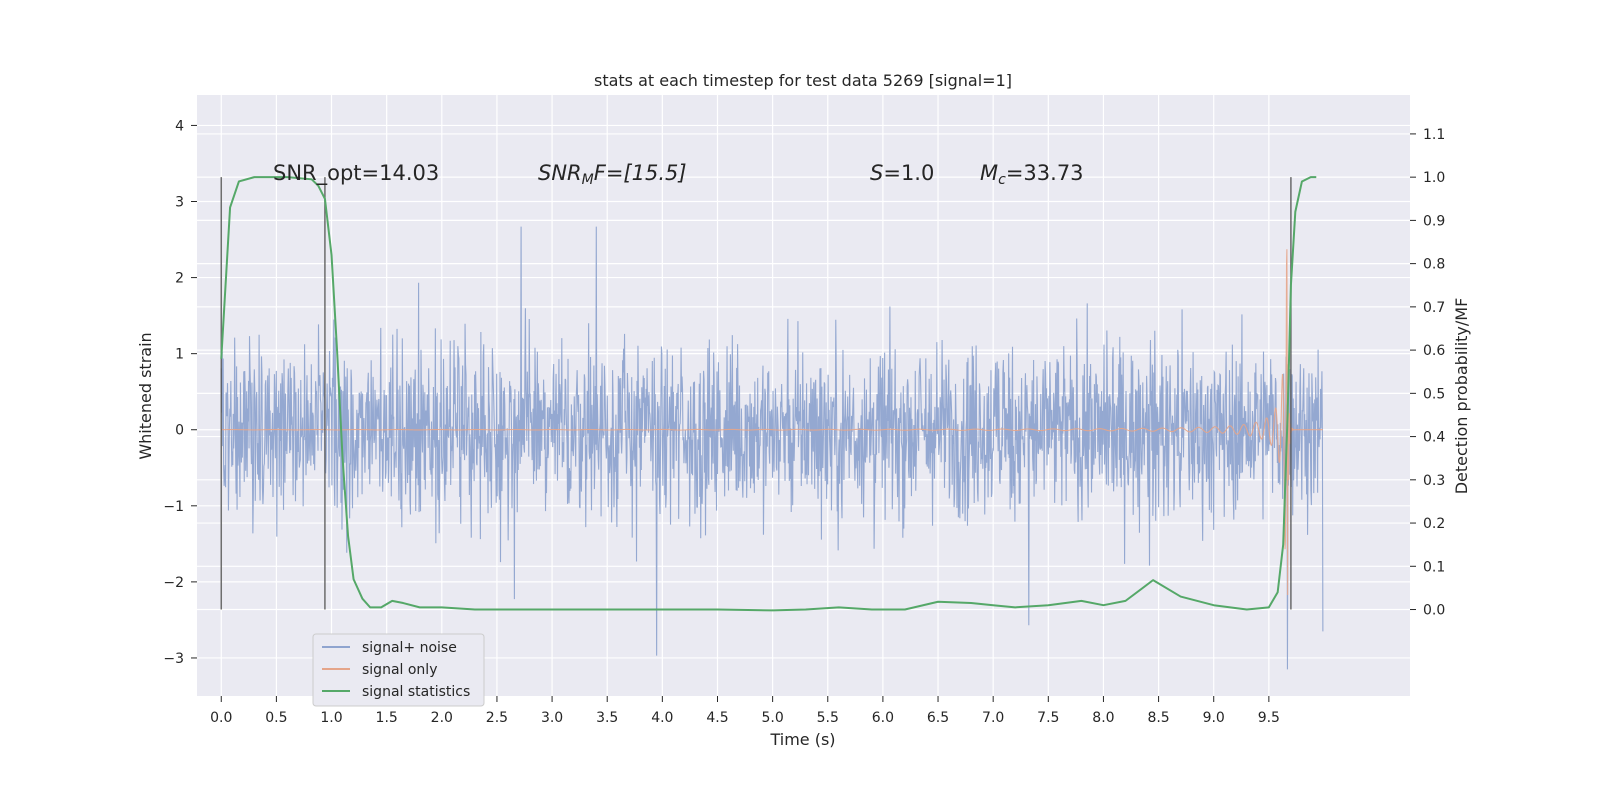 Image resolution: width=1600 pixels, height=800 pixels. What do you see at coordinates (802, 739) in the screenshot?
I see `x-axis-label: Time (s)` at bounding box center [802, 739].